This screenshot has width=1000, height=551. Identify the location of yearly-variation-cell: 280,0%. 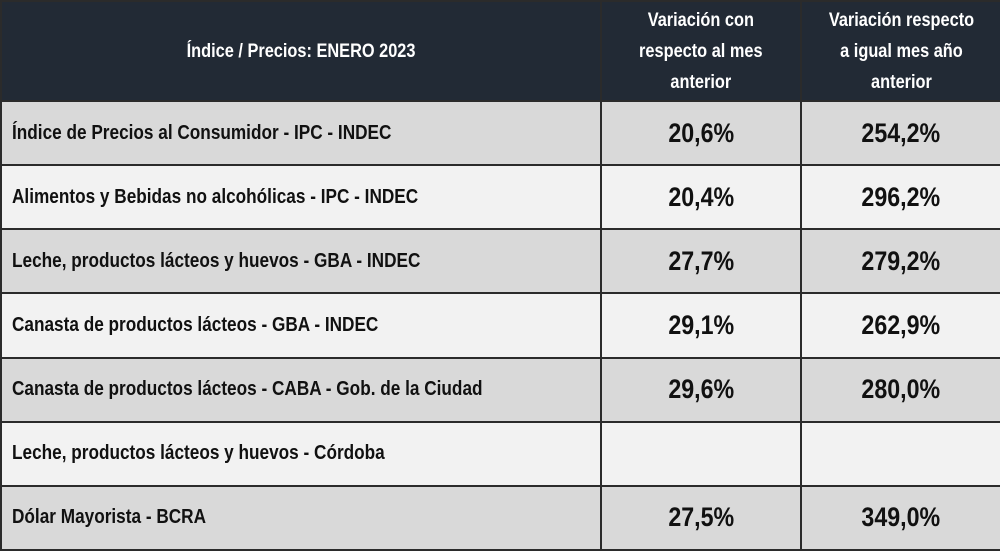
(900, 389).